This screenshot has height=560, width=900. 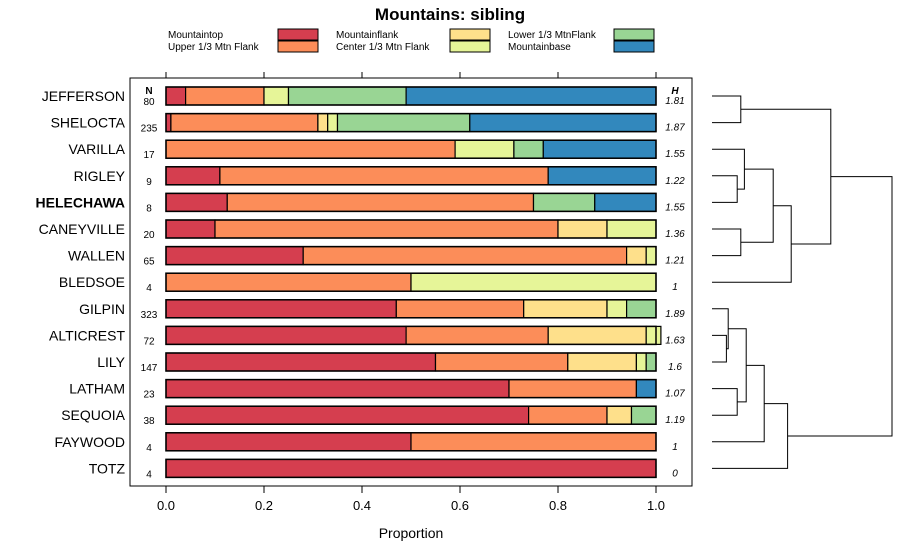 I want to click on n-value: 235, so click(x=149, y=129).